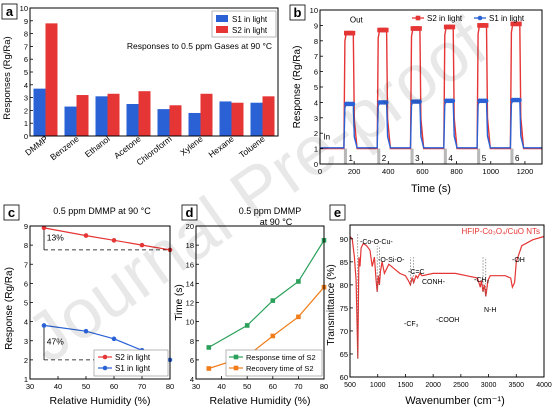 The height and width of the screenshot is (412, 554). What do you see at coordinates (391, 260) in the screenshot?
I see `panel-e-peak-label: -O-Si-O-` at bounding box center [391, 260].